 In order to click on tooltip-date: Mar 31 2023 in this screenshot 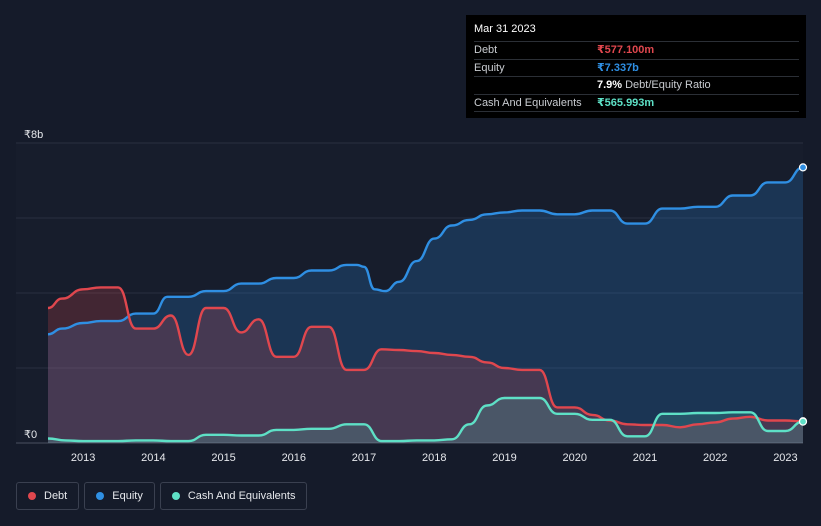, I will do `click(505, 29)`.